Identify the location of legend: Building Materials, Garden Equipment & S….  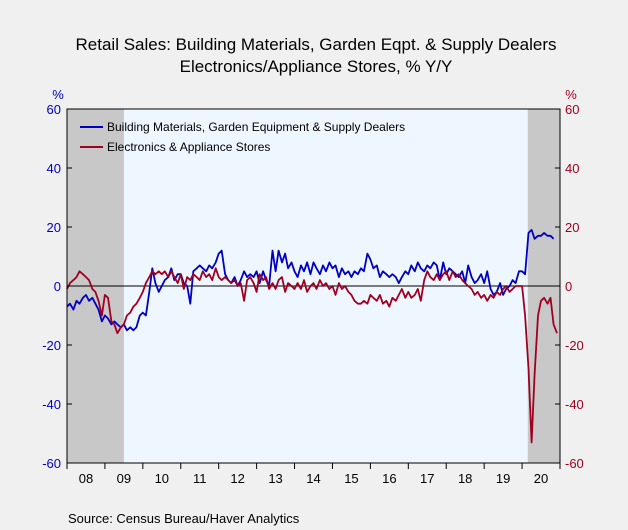
(242, 137).